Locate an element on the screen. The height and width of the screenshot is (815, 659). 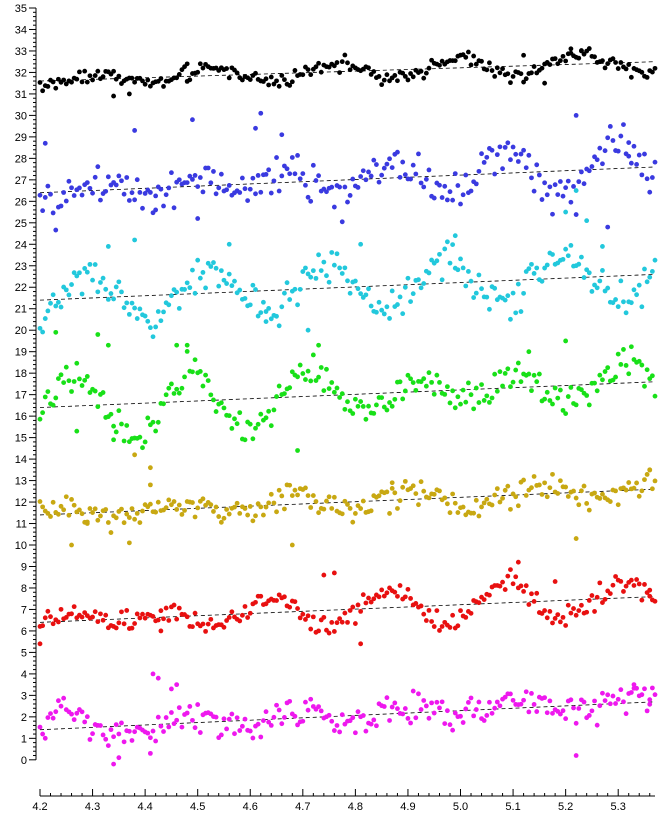
x-tick-label: 5.1 is located at coordinates (512, 807).